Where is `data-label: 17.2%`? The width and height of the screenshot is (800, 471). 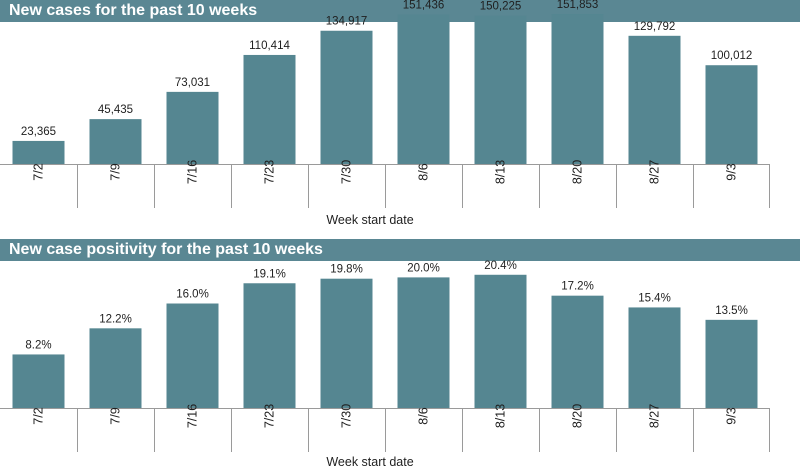 data-label: 17.2% is located at coordinates (577, 287).